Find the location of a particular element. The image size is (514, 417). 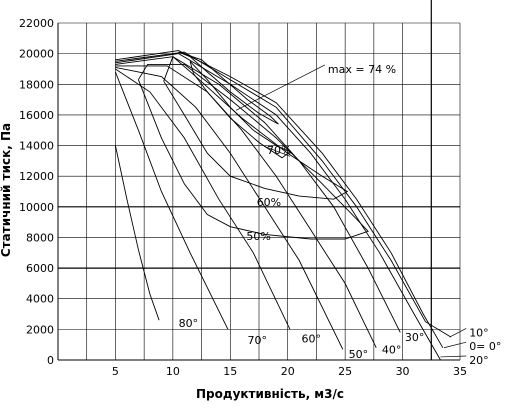

y-tick-label: 4000 is located at coordinates (40, 299).